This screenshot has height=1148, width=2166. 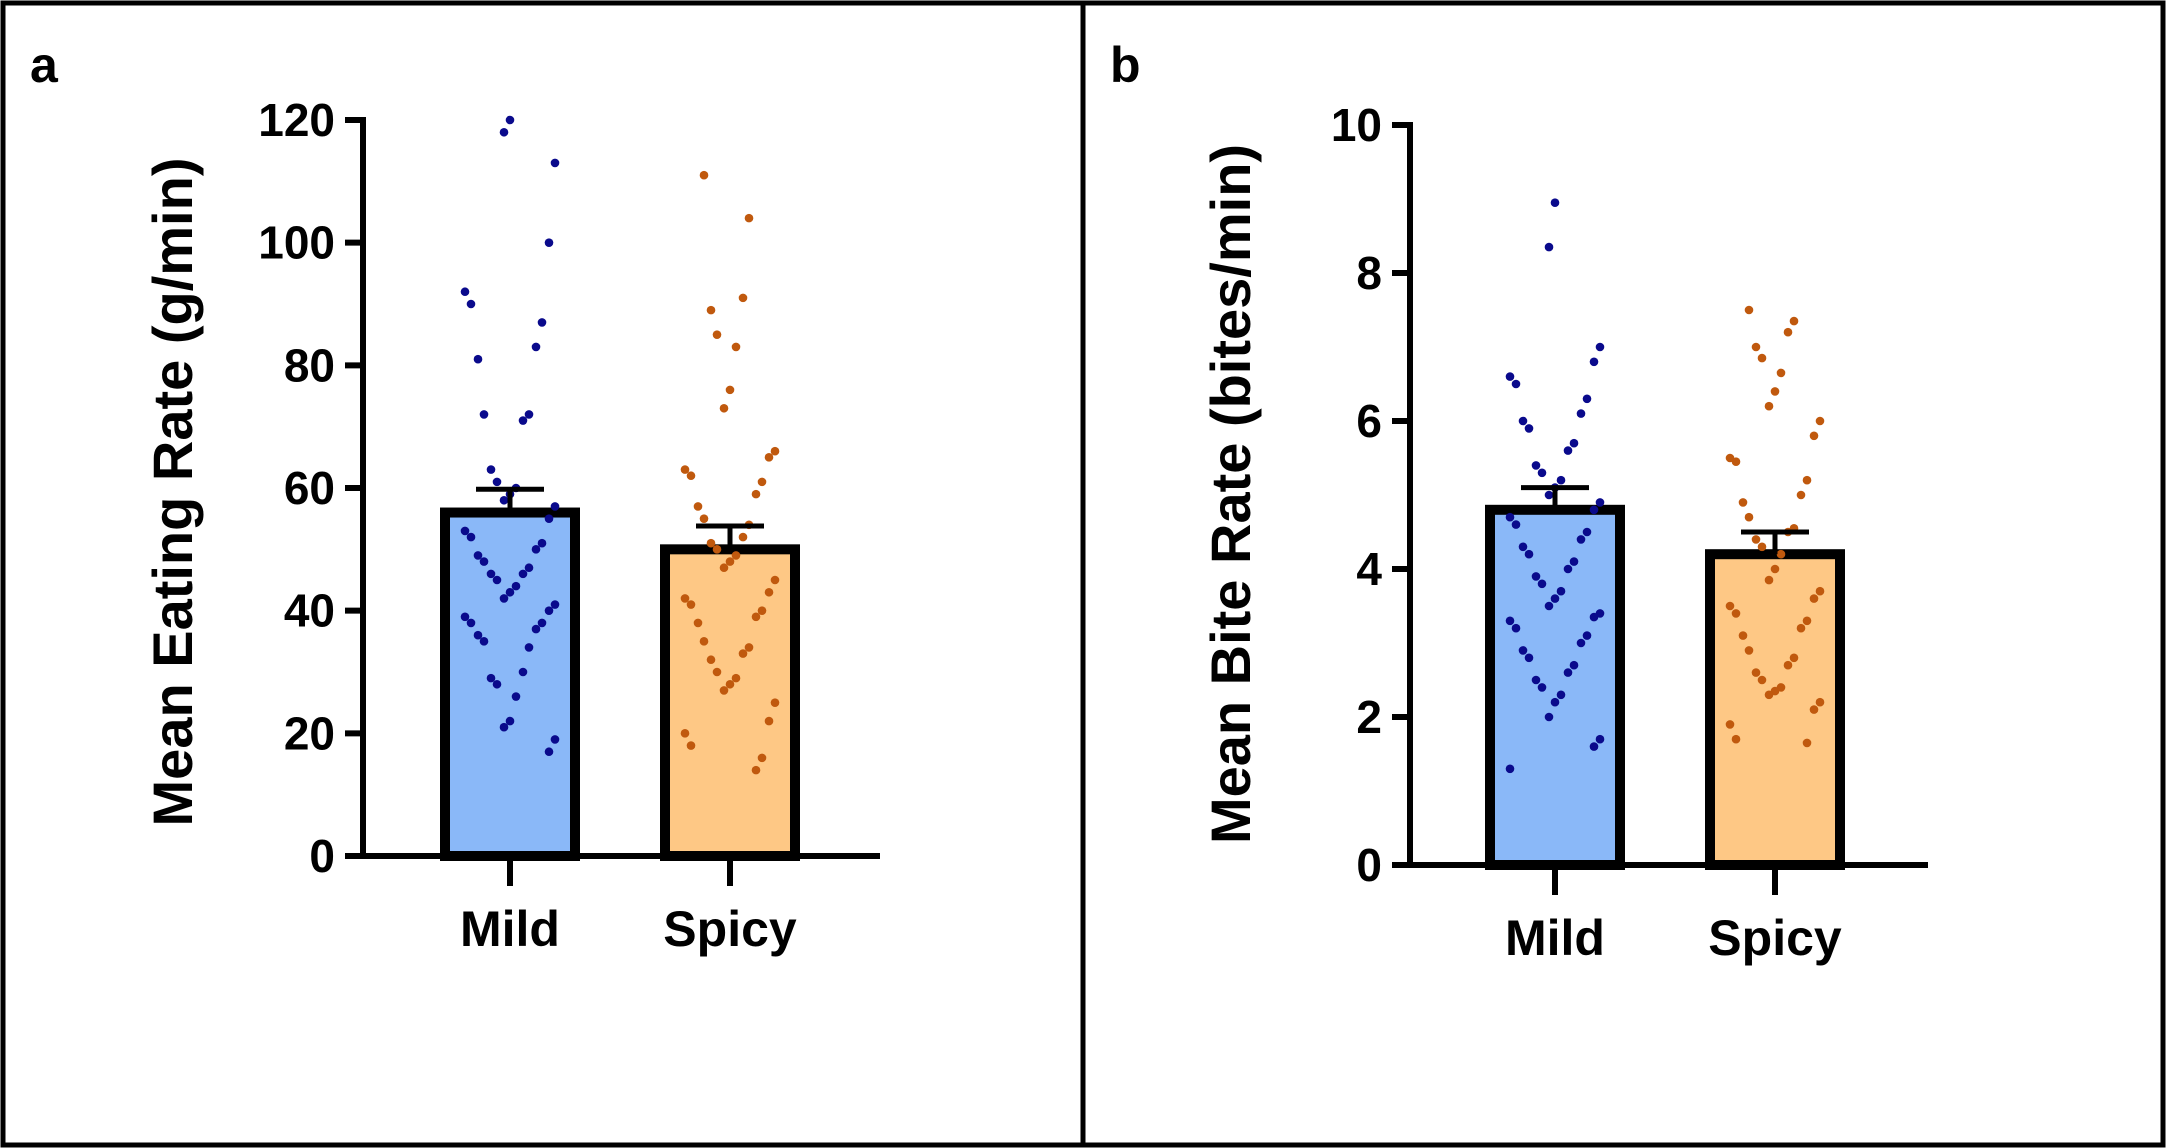 I want to click on panel-a-y-tick-label: 80, so click(x=309, y=365).